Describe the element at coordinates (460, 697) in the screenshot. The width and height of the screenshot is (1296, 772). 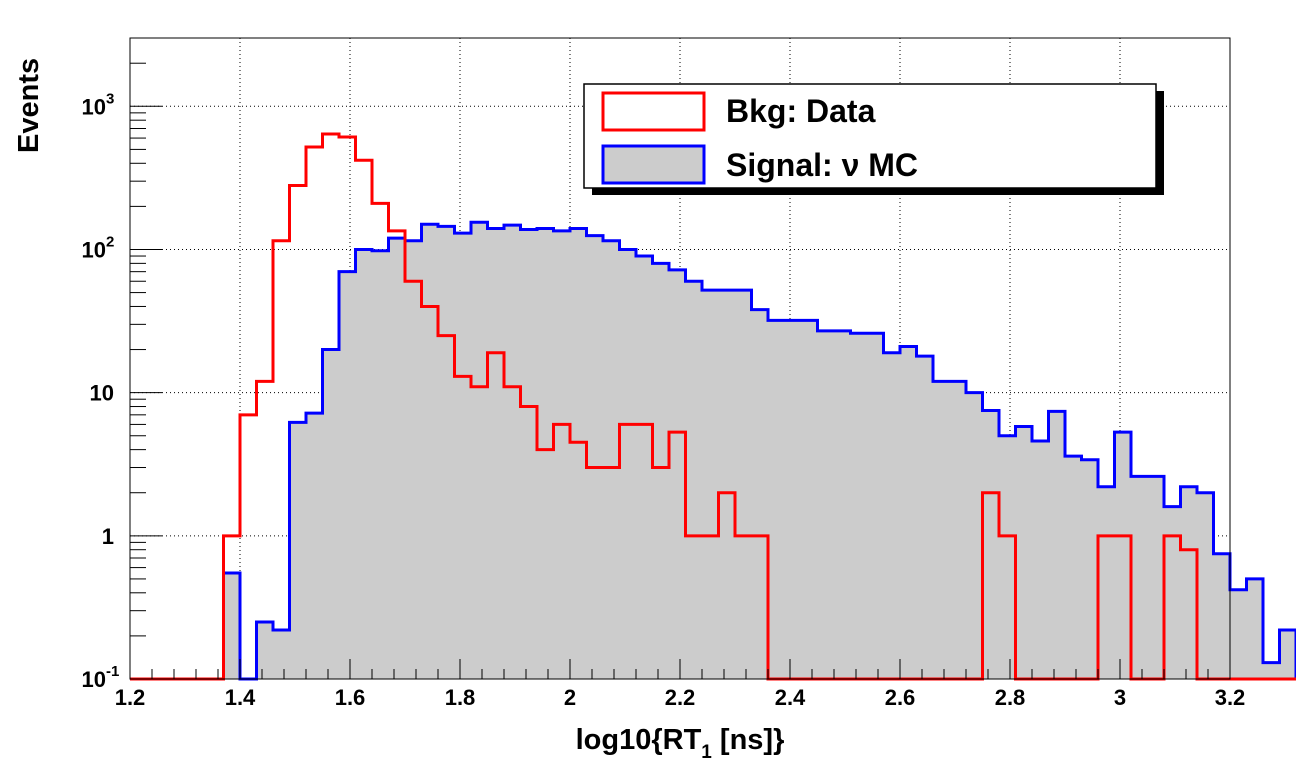
I see `x-tick-label: 1.8` at that location.